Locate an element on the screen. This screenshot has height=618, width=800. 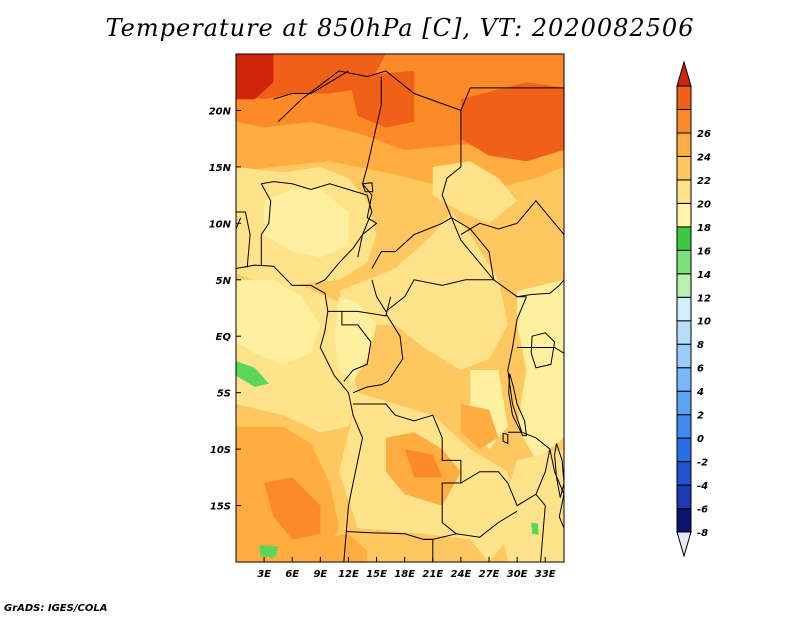
lake-tanganyika is located at coordinates (518, 405).